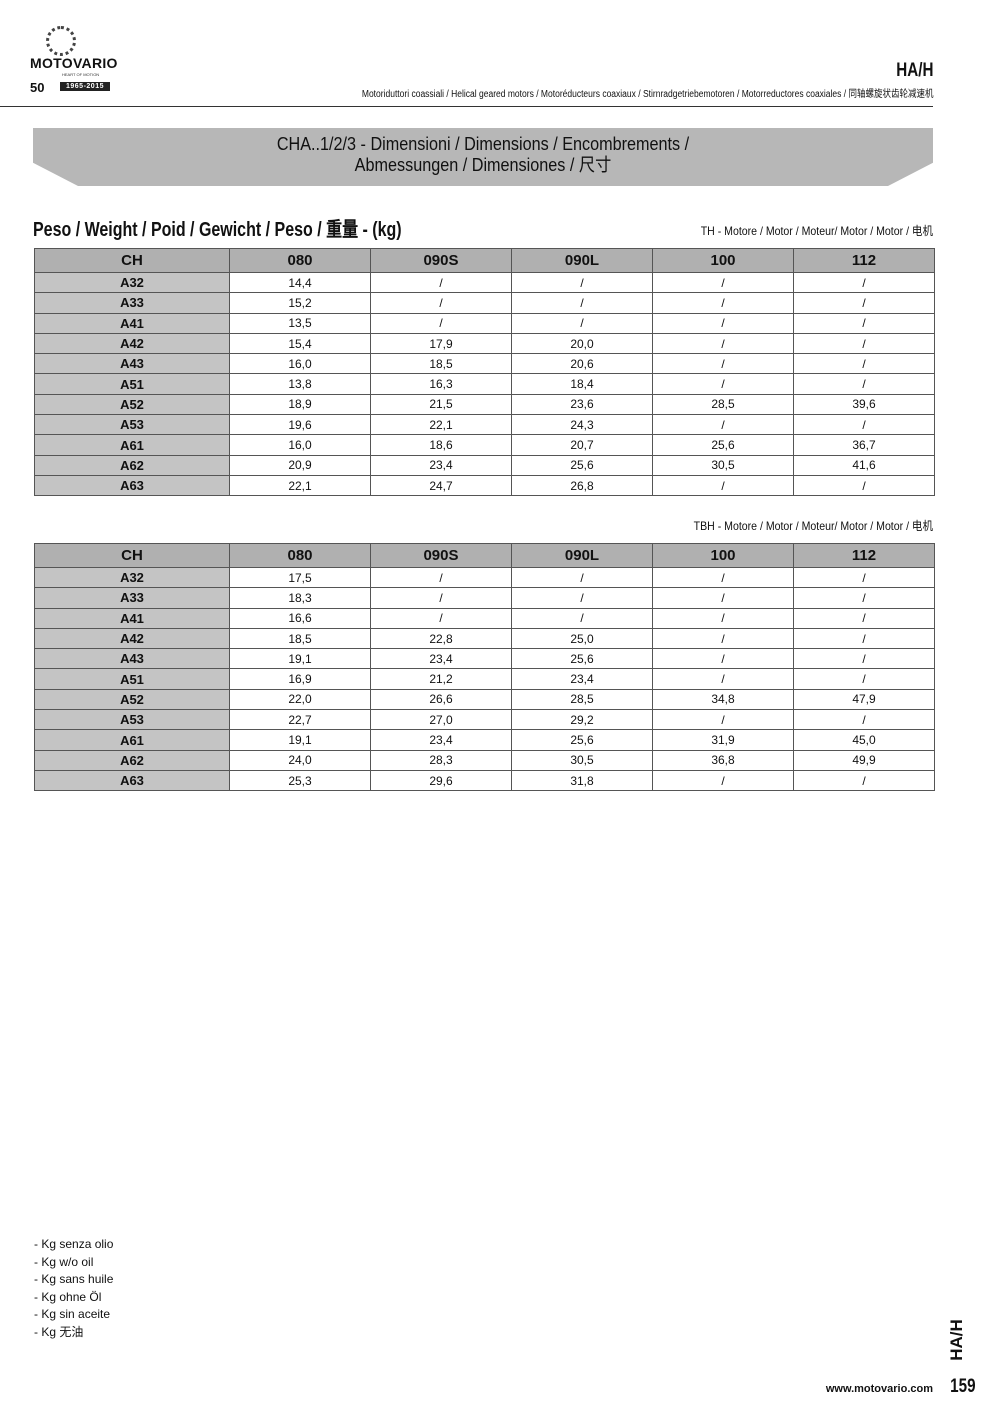 This screenshot has width=1000, height=1414. I want to click on row-header: A51, so click(132, 384).